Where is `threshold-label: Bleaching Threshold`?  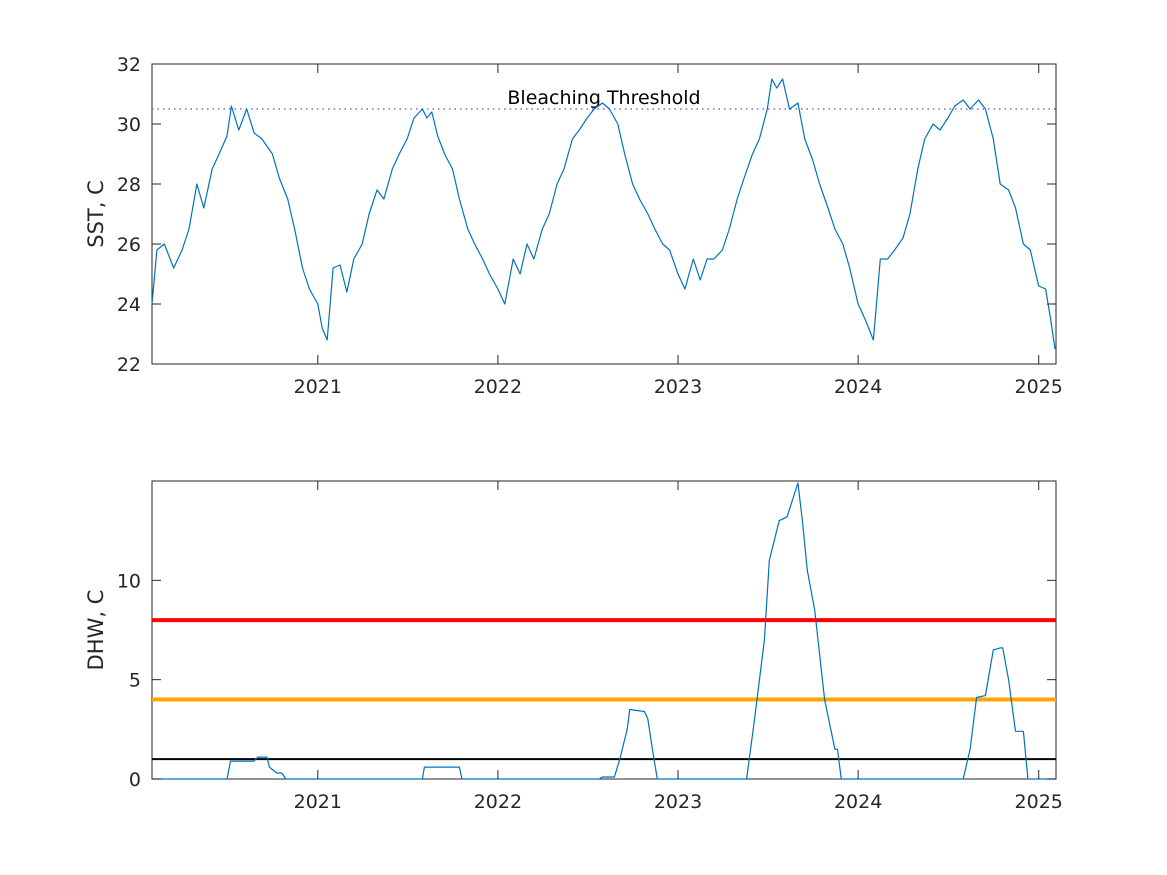
threshold-label: Bleaching Threshold is located at coordinates (603, 98).